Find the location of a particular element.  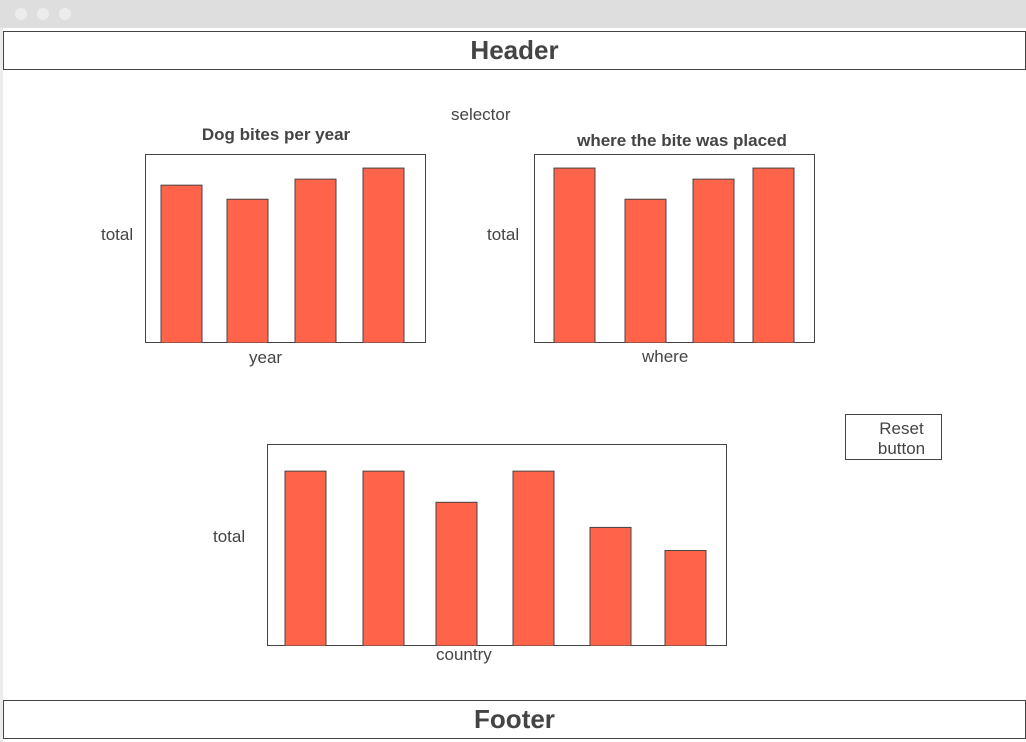

reset-button-label-line1: Reset is located at coordinates (901, 428).